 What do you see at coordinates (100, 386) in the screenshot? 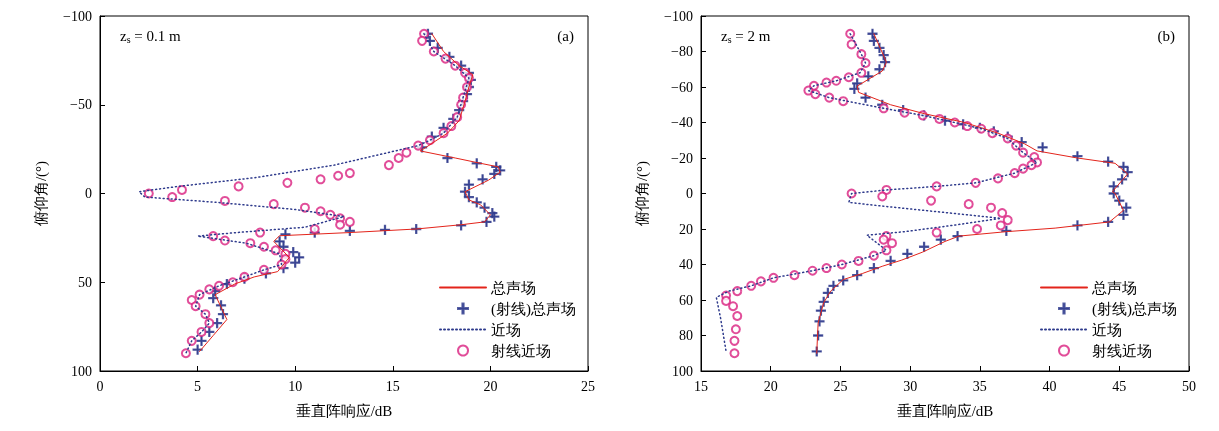
I see `x-tick-label: 0` at bounding box center [100, 386].